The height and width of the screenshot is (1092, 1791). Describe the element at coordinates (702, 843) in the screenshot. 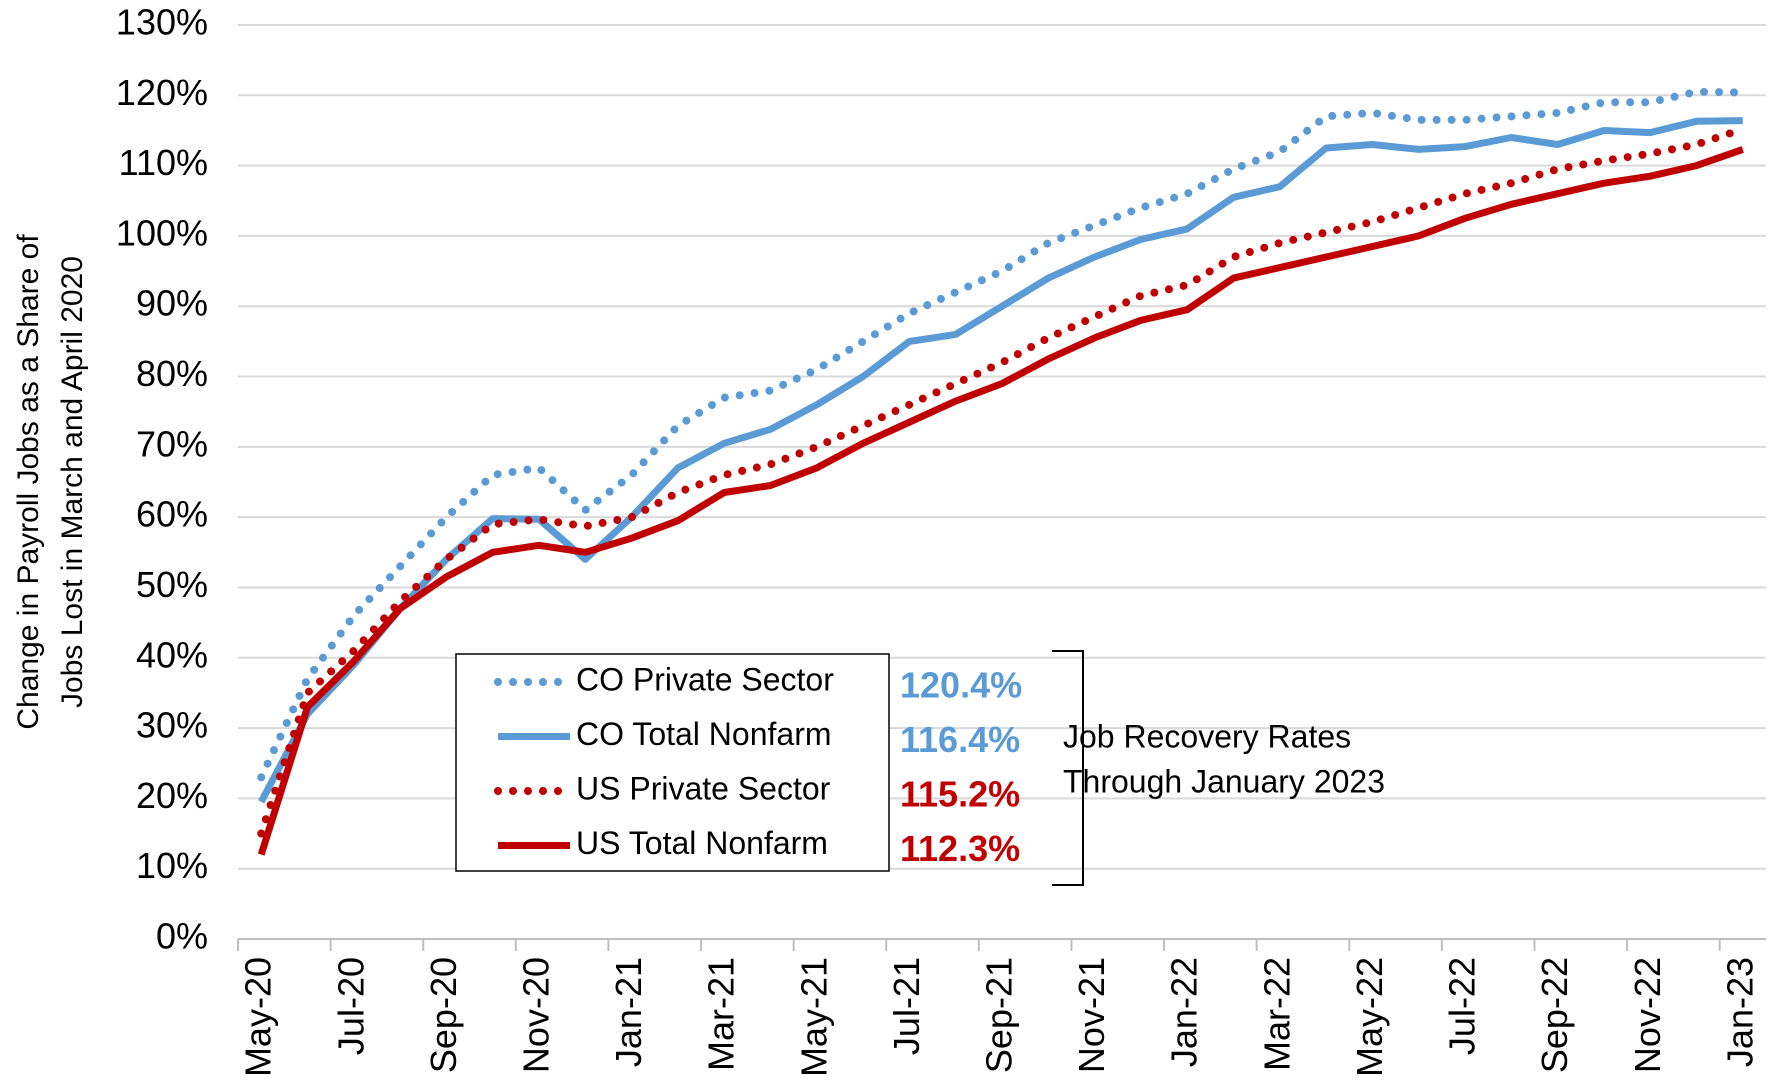

I see `legend-label: US Total Nonfarm` at that location.